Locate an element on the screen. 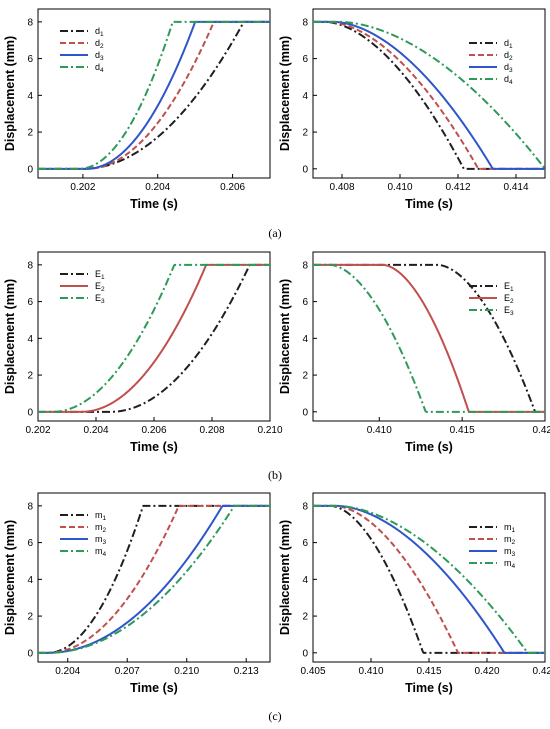 The width and height of the screenshot is (550, 729). series-line-E2 is located at coordinates (154, 338).